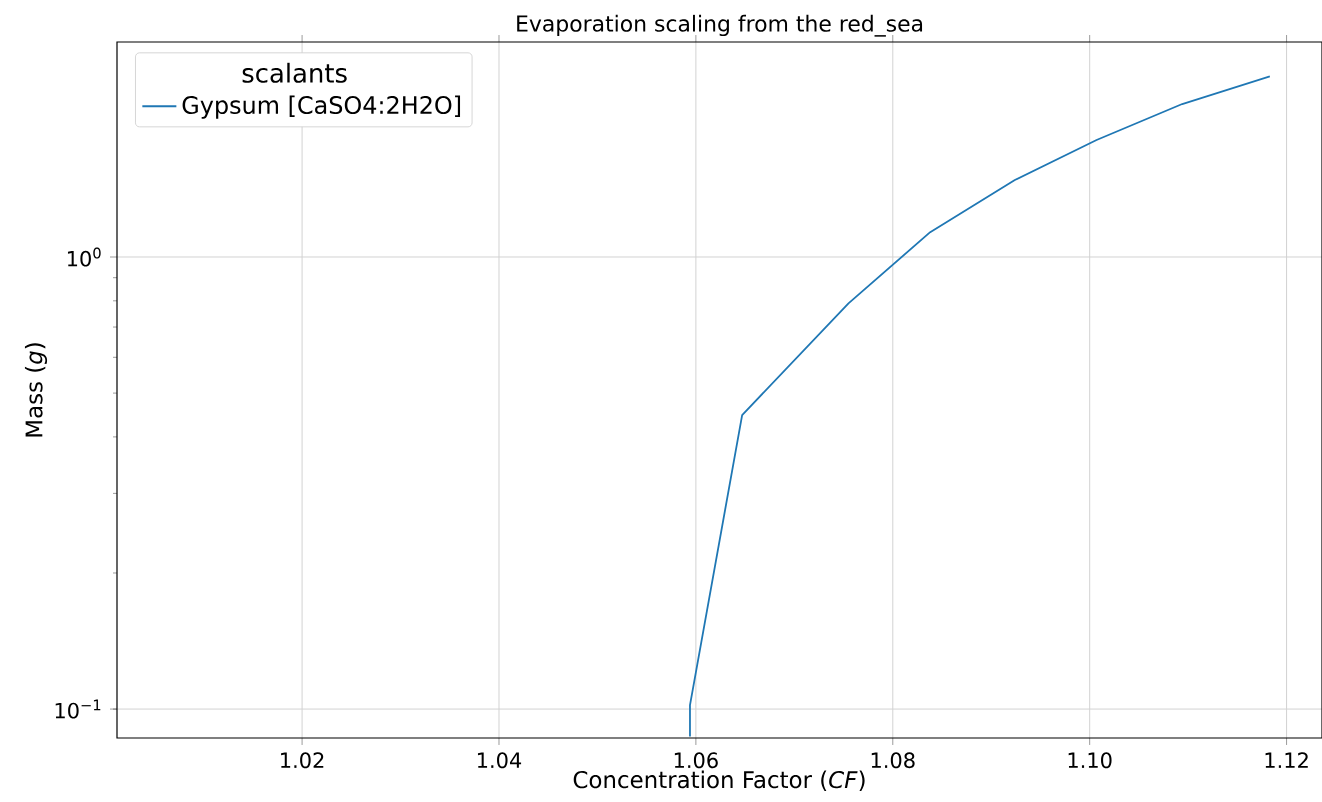  Describe the element at coordinates (893, 760) in the screenshot. I see `x-tick-label: 1.08` at that location.